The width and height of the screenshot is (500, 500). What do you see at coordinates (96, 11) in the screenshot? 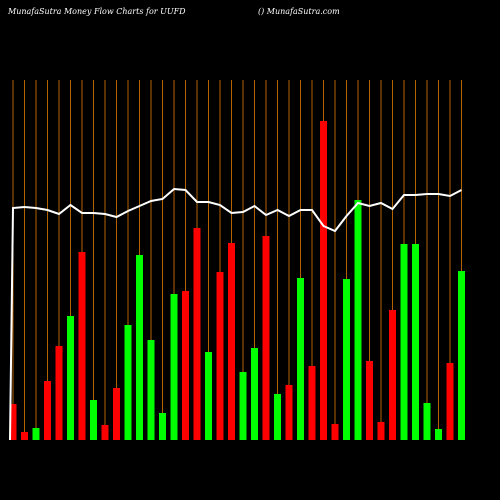
I see `chart-title: MunafaSutra Money Flow Charts for UUFD` at bounding box center [96, 11].